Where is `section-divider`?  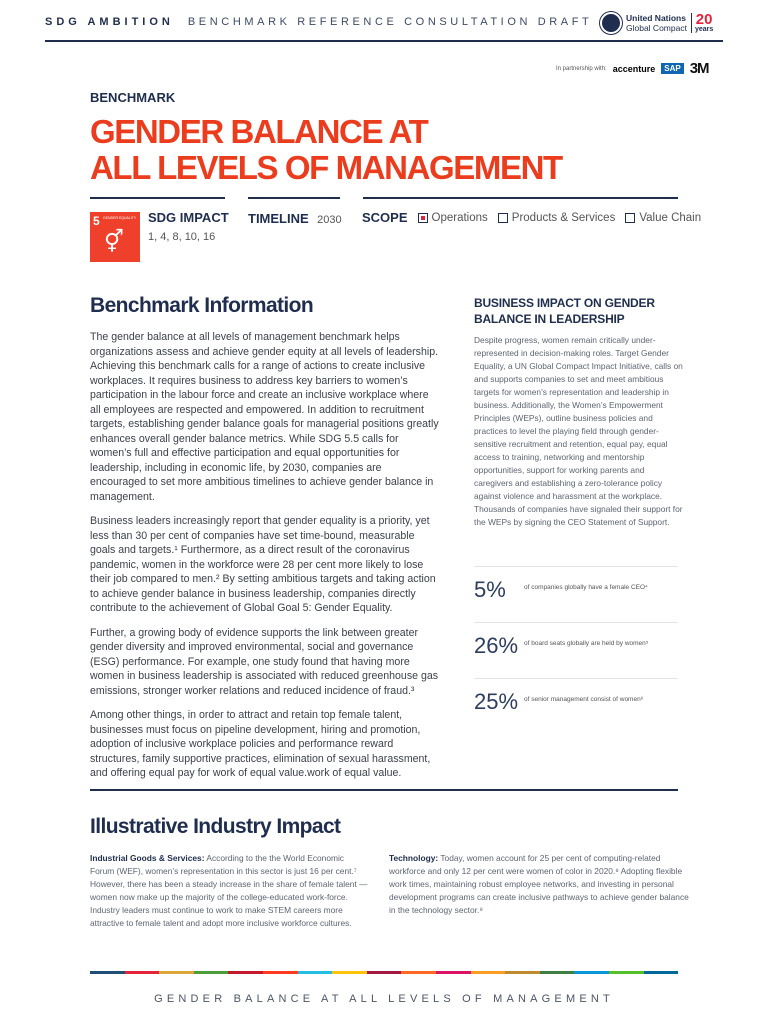
section-divider is located at coordinates (384, 790).